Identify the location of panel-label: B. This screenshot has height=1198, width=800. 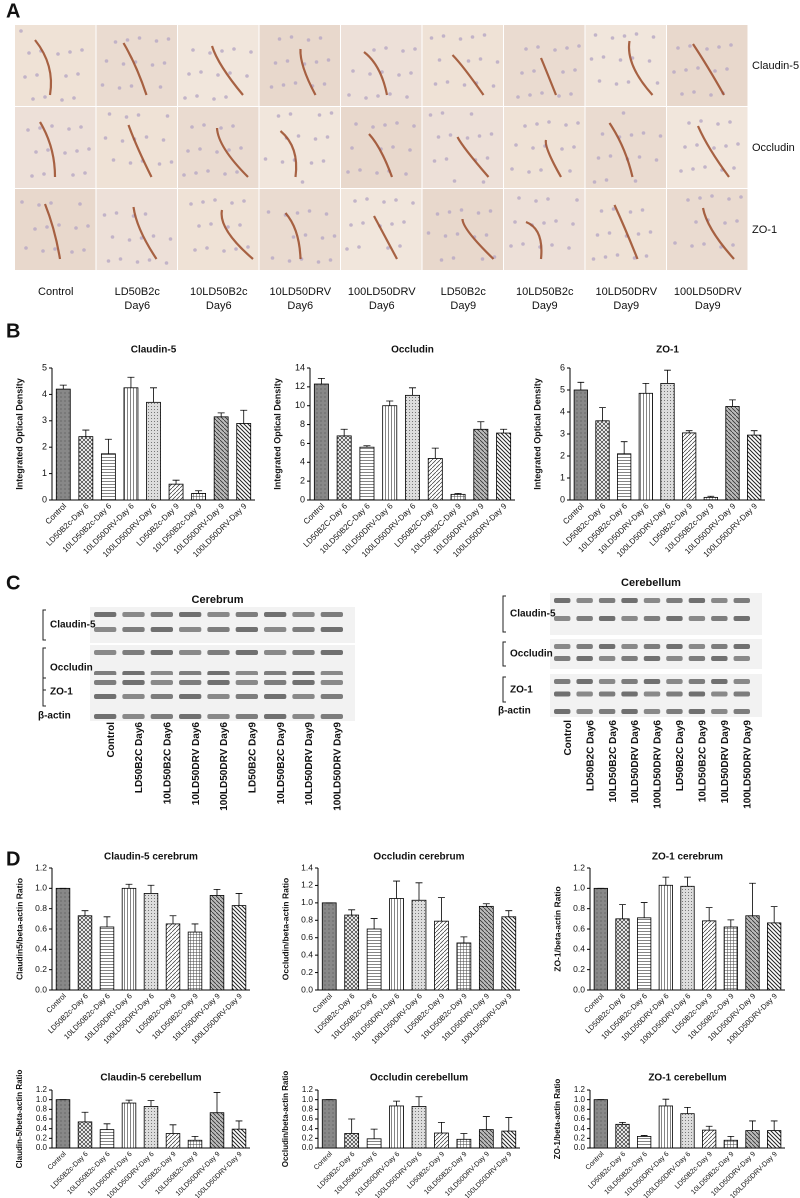
(13, 331).